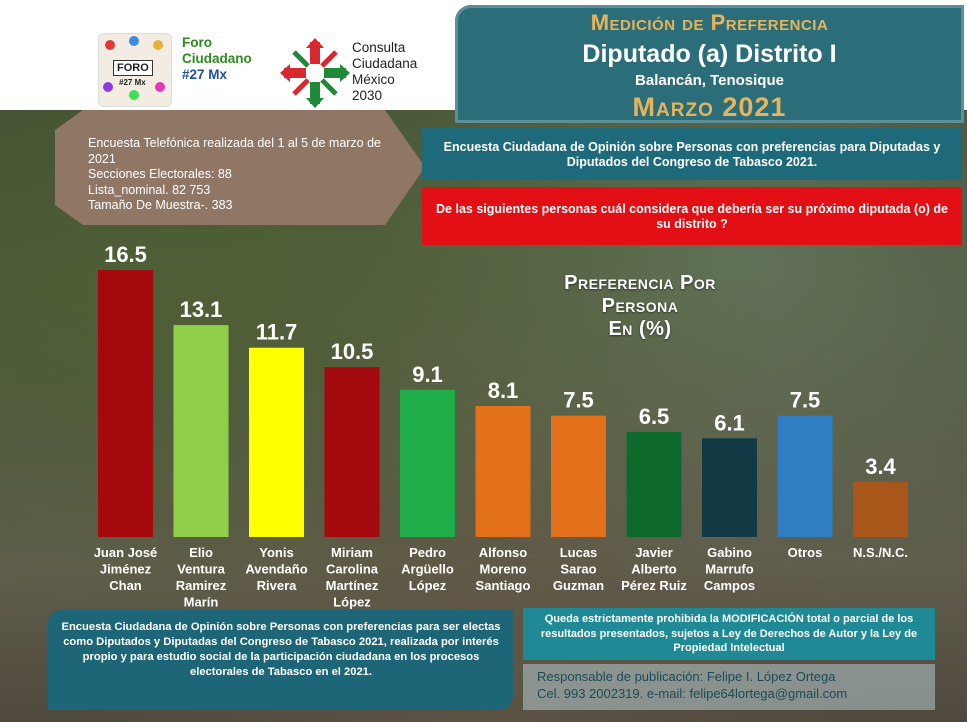 The width and height of the screenshot is (967, 722). I want to click on survey-info-arrow, so click(240, 167).